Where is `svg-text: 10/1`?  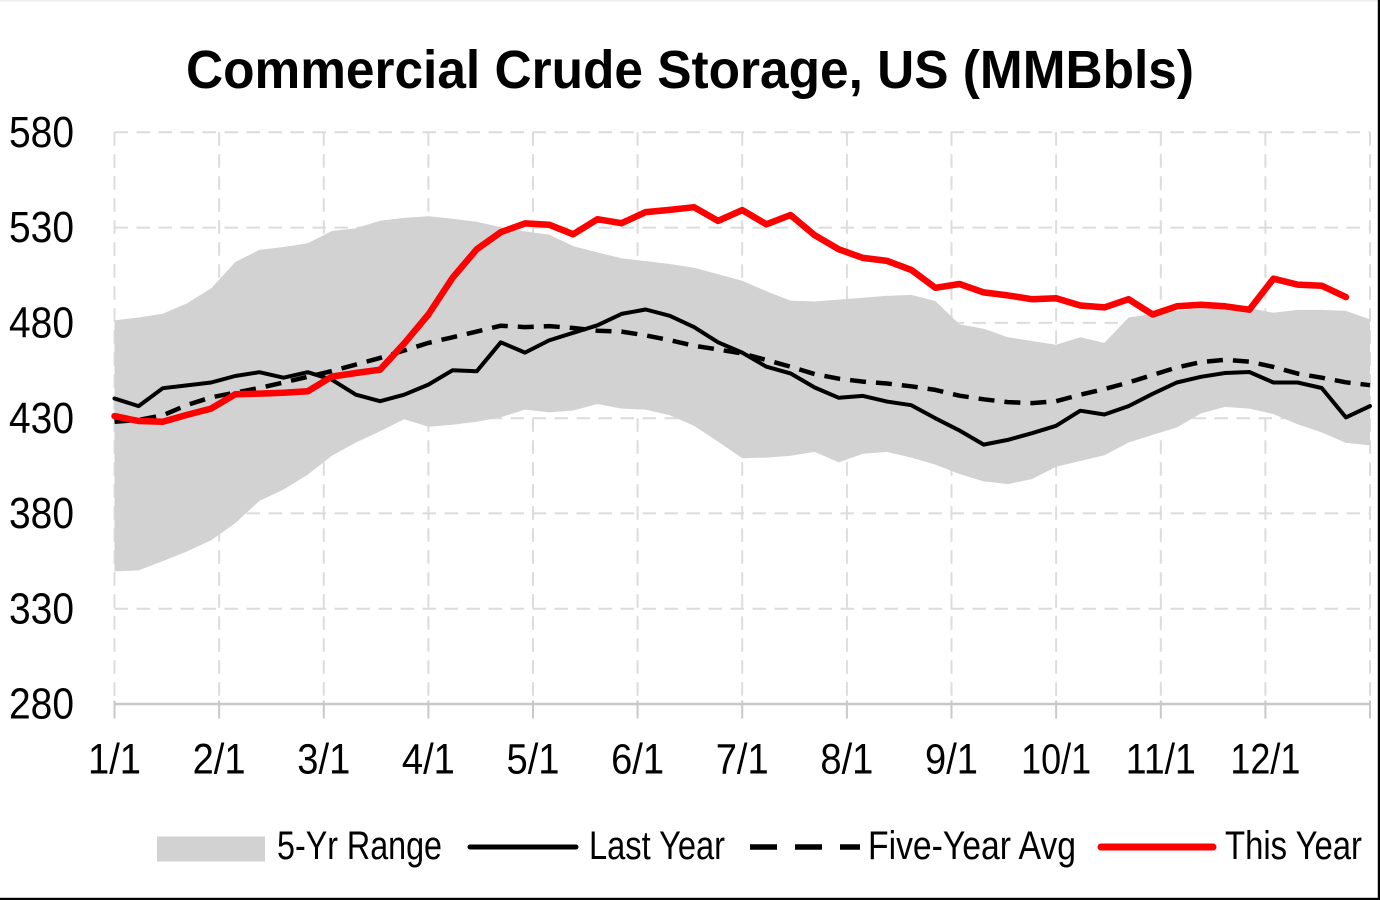 svg-text: 10/1 is located at coordinates (1056, 760).